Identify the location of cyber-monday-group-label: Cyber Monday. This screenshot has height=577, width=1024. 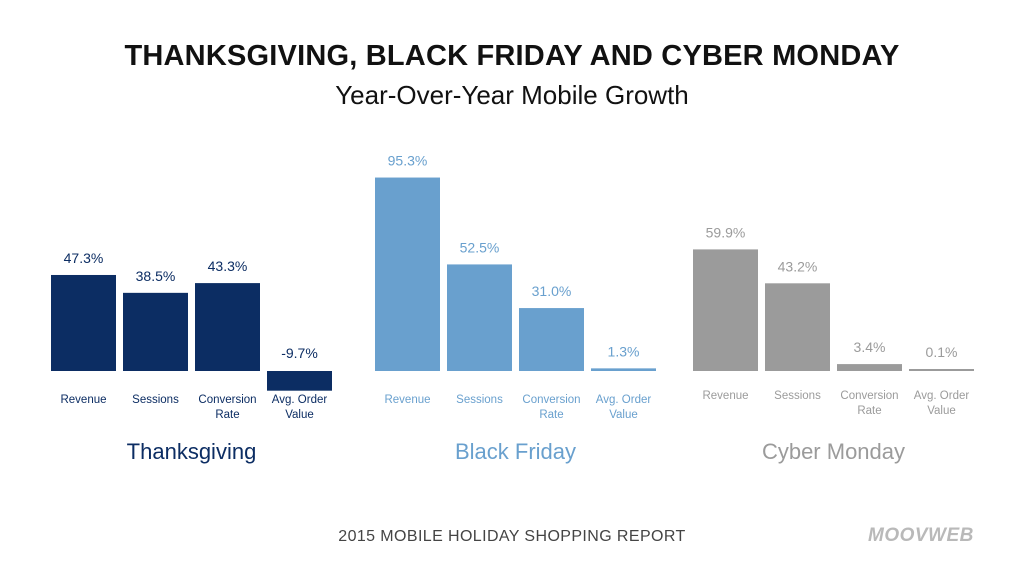
(833, 451).